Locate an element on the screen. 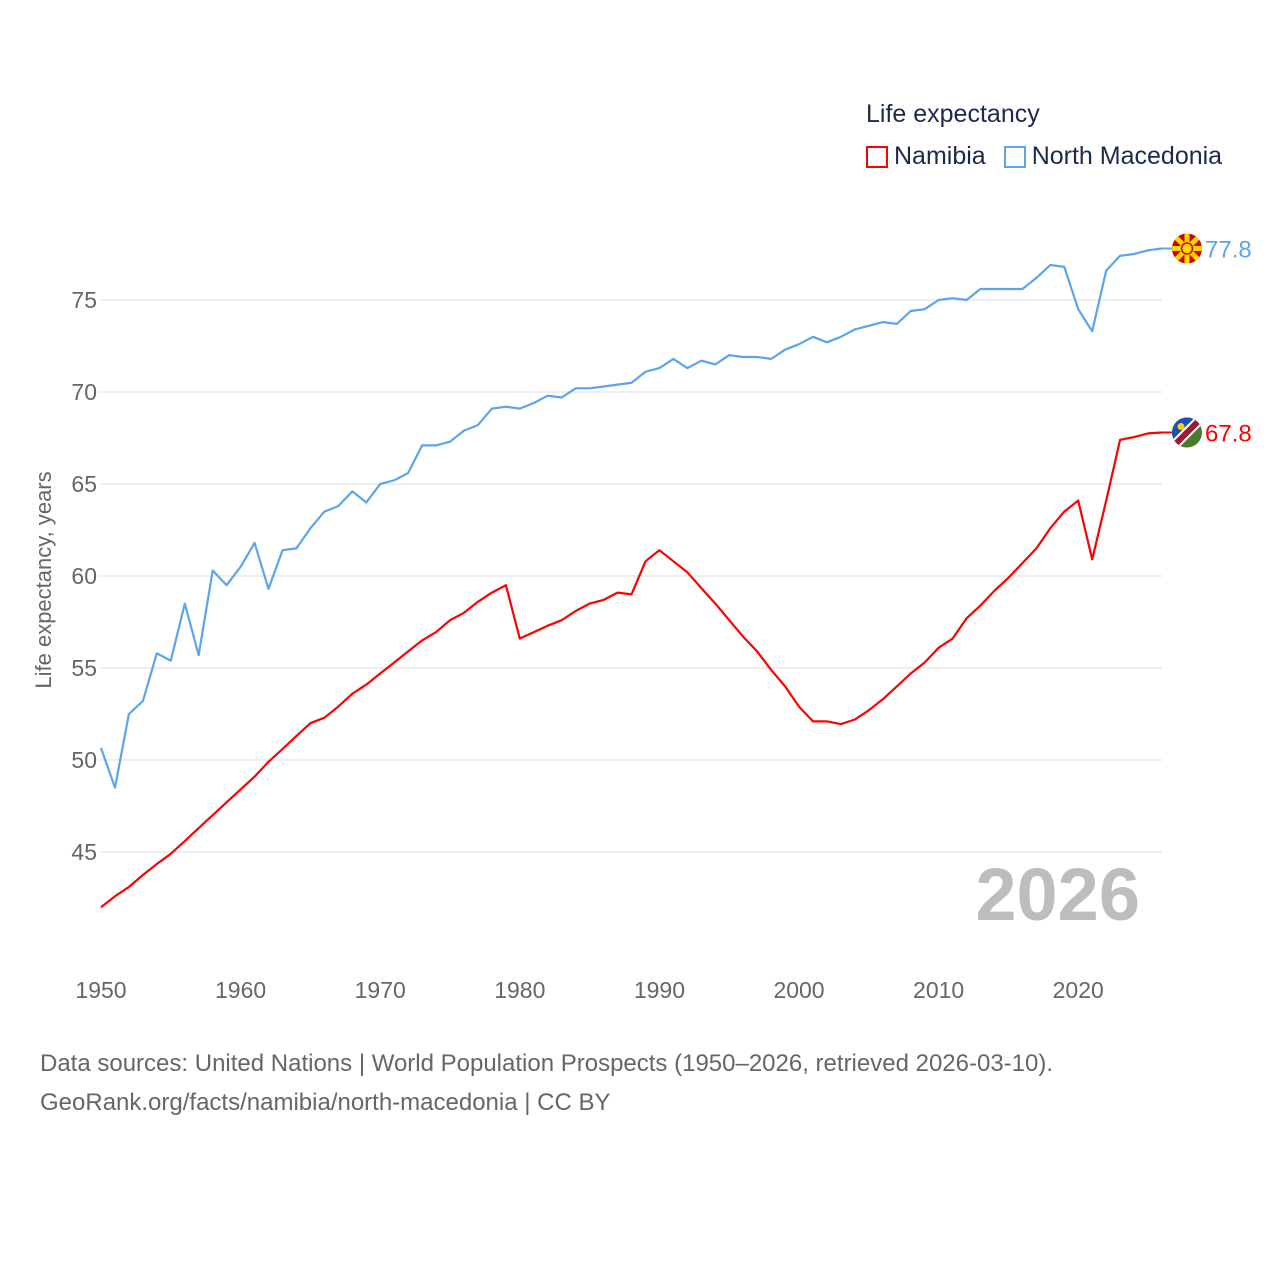  x-tick-label: 1990 is located at coordinates (659, 990).